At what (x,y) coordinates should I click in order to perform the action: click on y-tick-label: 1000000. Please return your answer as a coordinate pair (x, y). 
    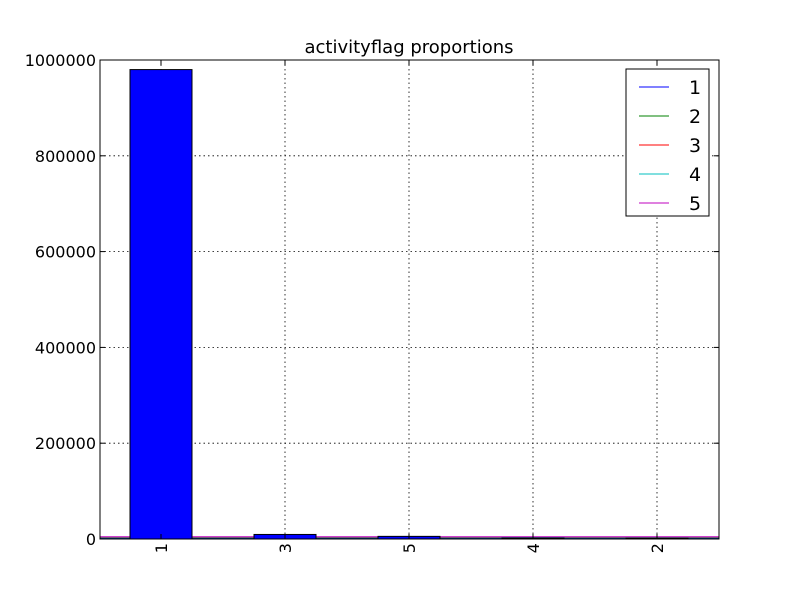
    Looking at the image, I should click on (60, 60).